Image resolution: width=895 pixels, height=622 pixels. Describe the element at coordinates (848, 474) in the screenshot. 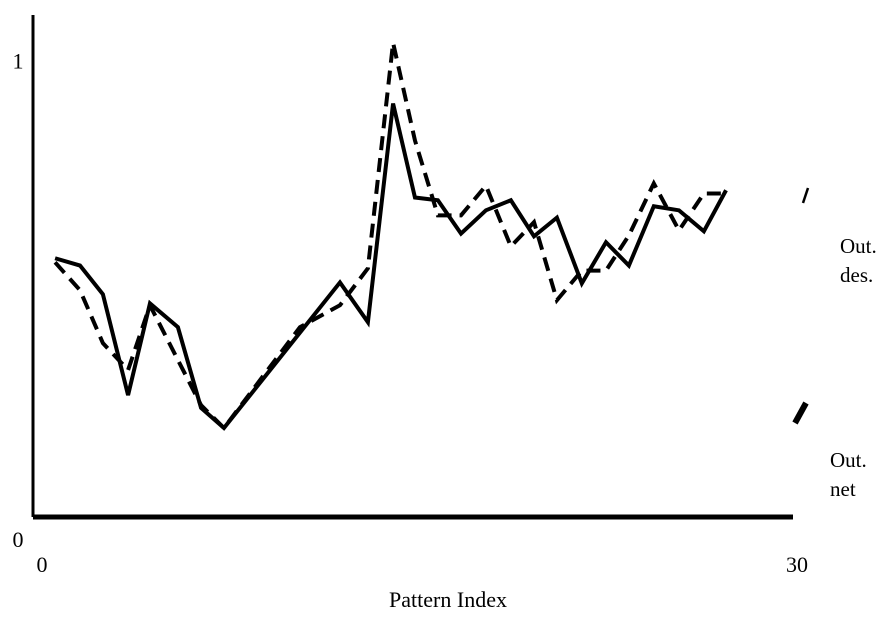

I see `legend-label: Out. net` at that location.